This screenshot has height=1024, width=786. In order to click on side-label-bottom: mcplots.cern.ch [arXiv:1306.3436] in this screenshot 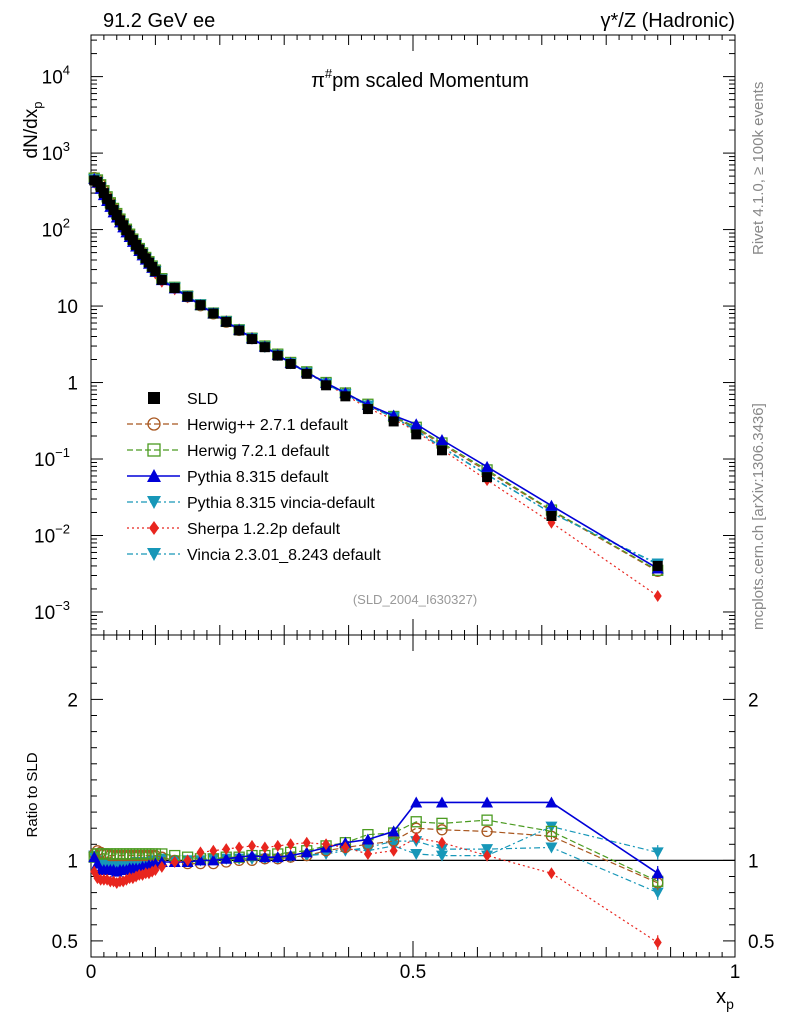, I will do `click(758, 516)`.